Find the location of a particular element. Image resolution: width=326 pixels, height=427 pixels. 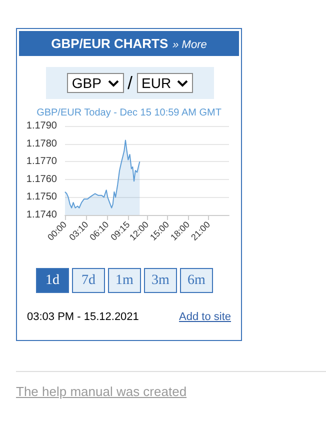

text: The help manual was created is located at coordinates (101, 391).